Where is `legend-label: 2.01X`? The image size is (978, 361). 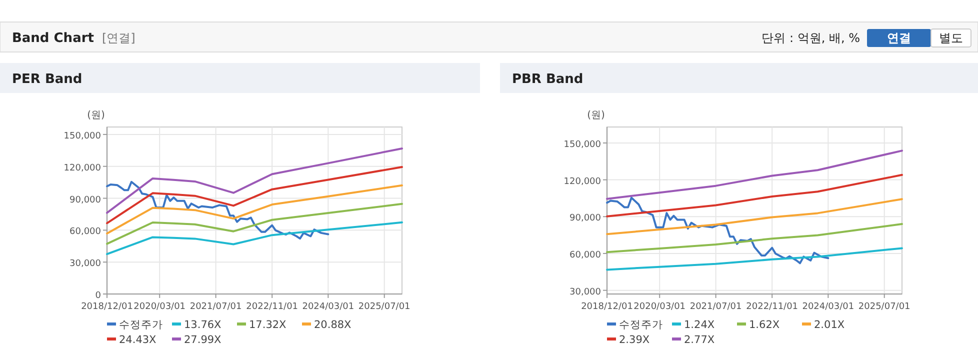
legend-label: 2.01X is located at coordinates (829, 325).